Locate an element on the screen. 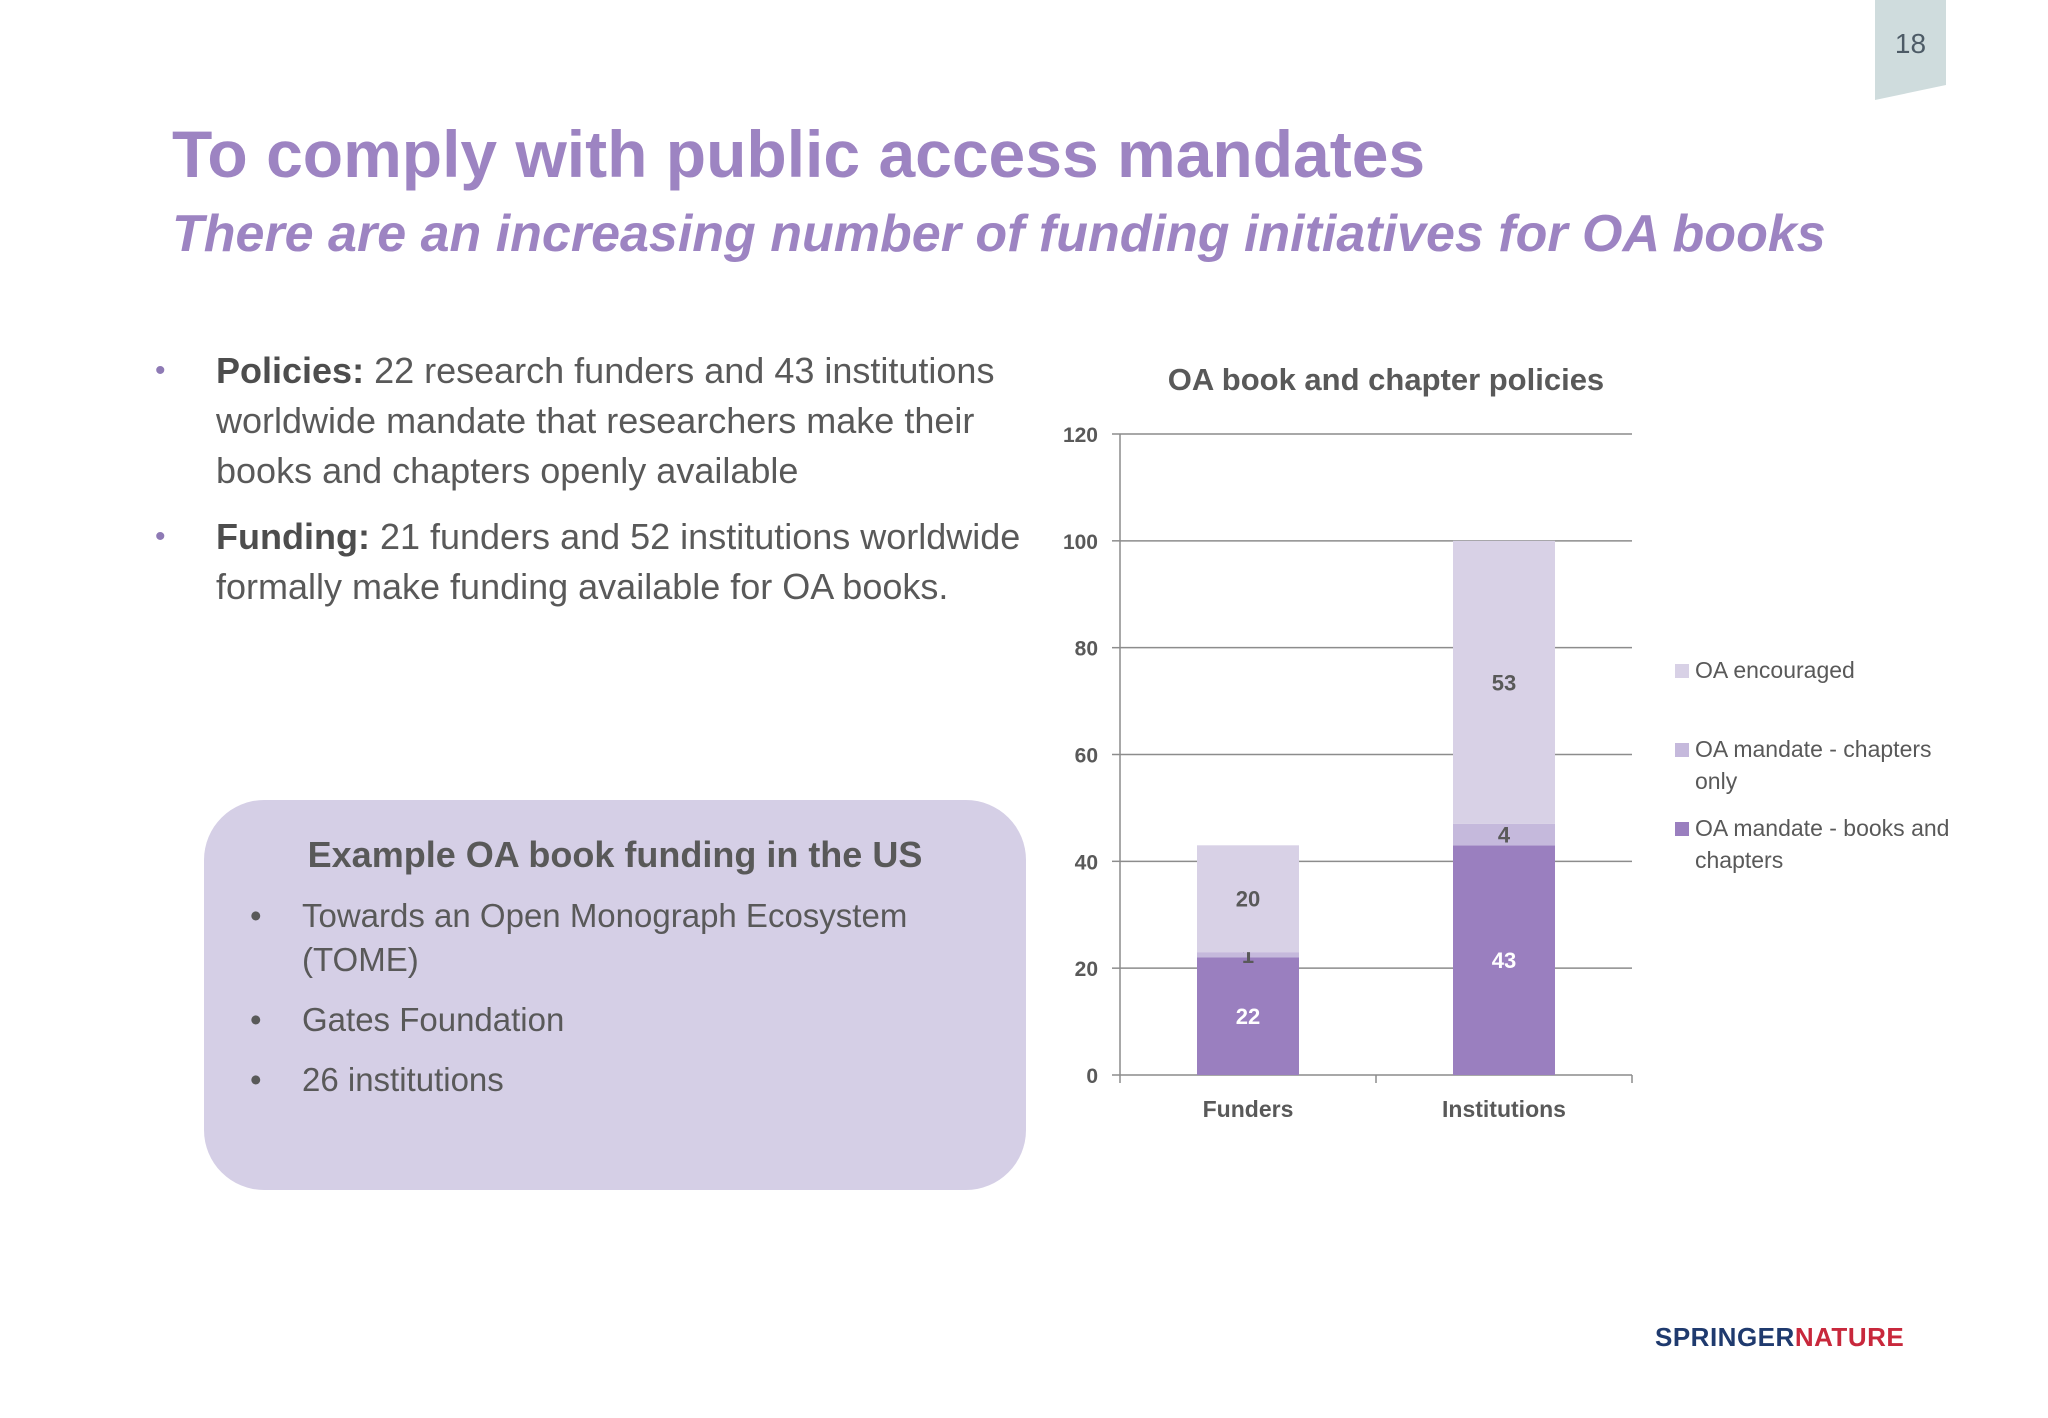  page-number-tab is located at coordinates (1910, 50).